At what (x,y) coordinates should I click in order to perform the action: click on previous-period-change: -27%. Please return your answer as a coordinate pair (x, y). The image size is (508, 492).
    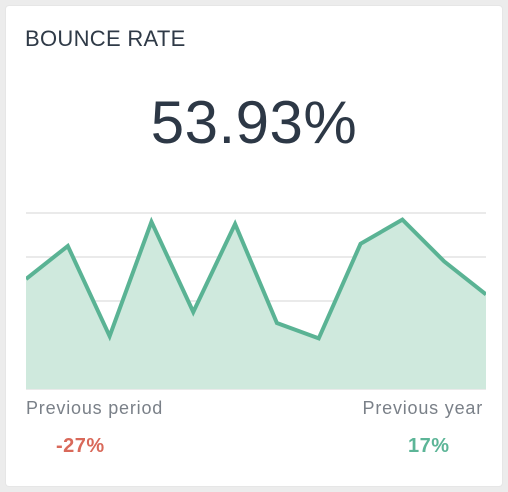
    Looking at the image, I should click on (80, 446).